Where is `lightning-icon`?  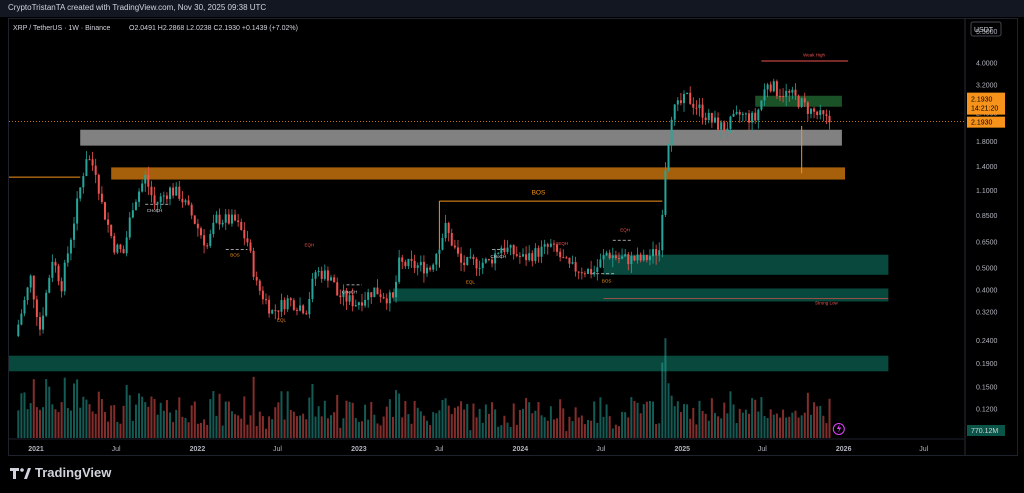 lightning-icon is located at coordinates (838, 429).